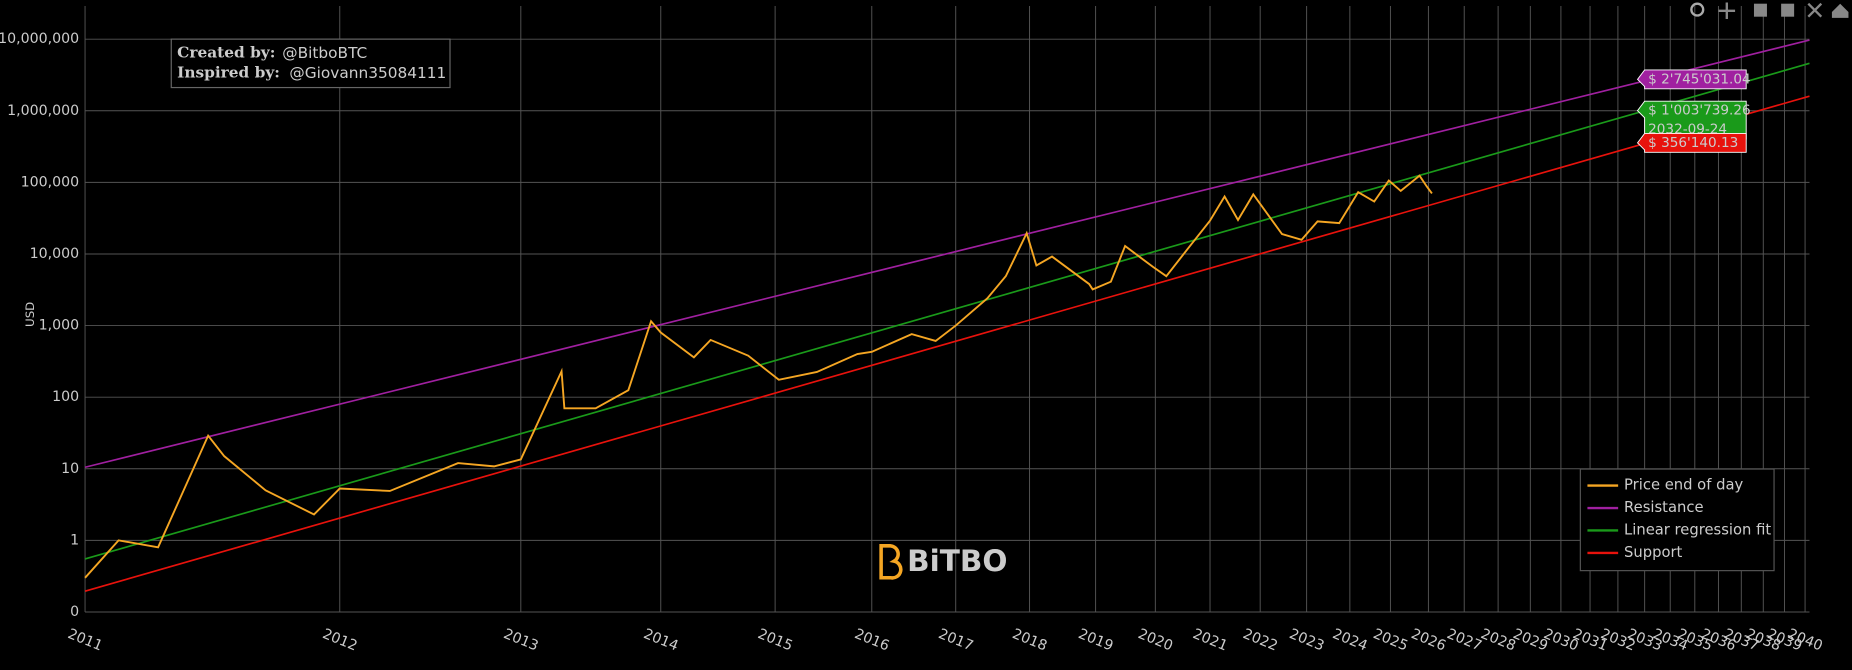 This screenshot has width=1852, height=670. What do you see at coordinates (30, 314) in the screenshot?
I see `y-axis-title: USD` at bounding box center [30, 314].